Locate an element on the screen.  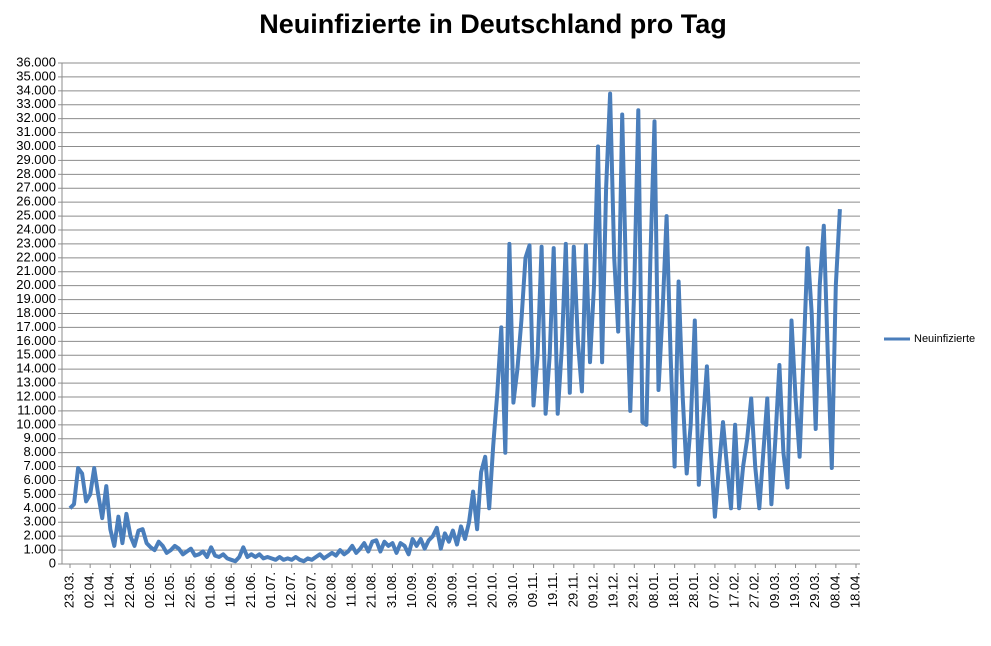
x-tick-label: 30.09. is located at coordinates (451, 590).